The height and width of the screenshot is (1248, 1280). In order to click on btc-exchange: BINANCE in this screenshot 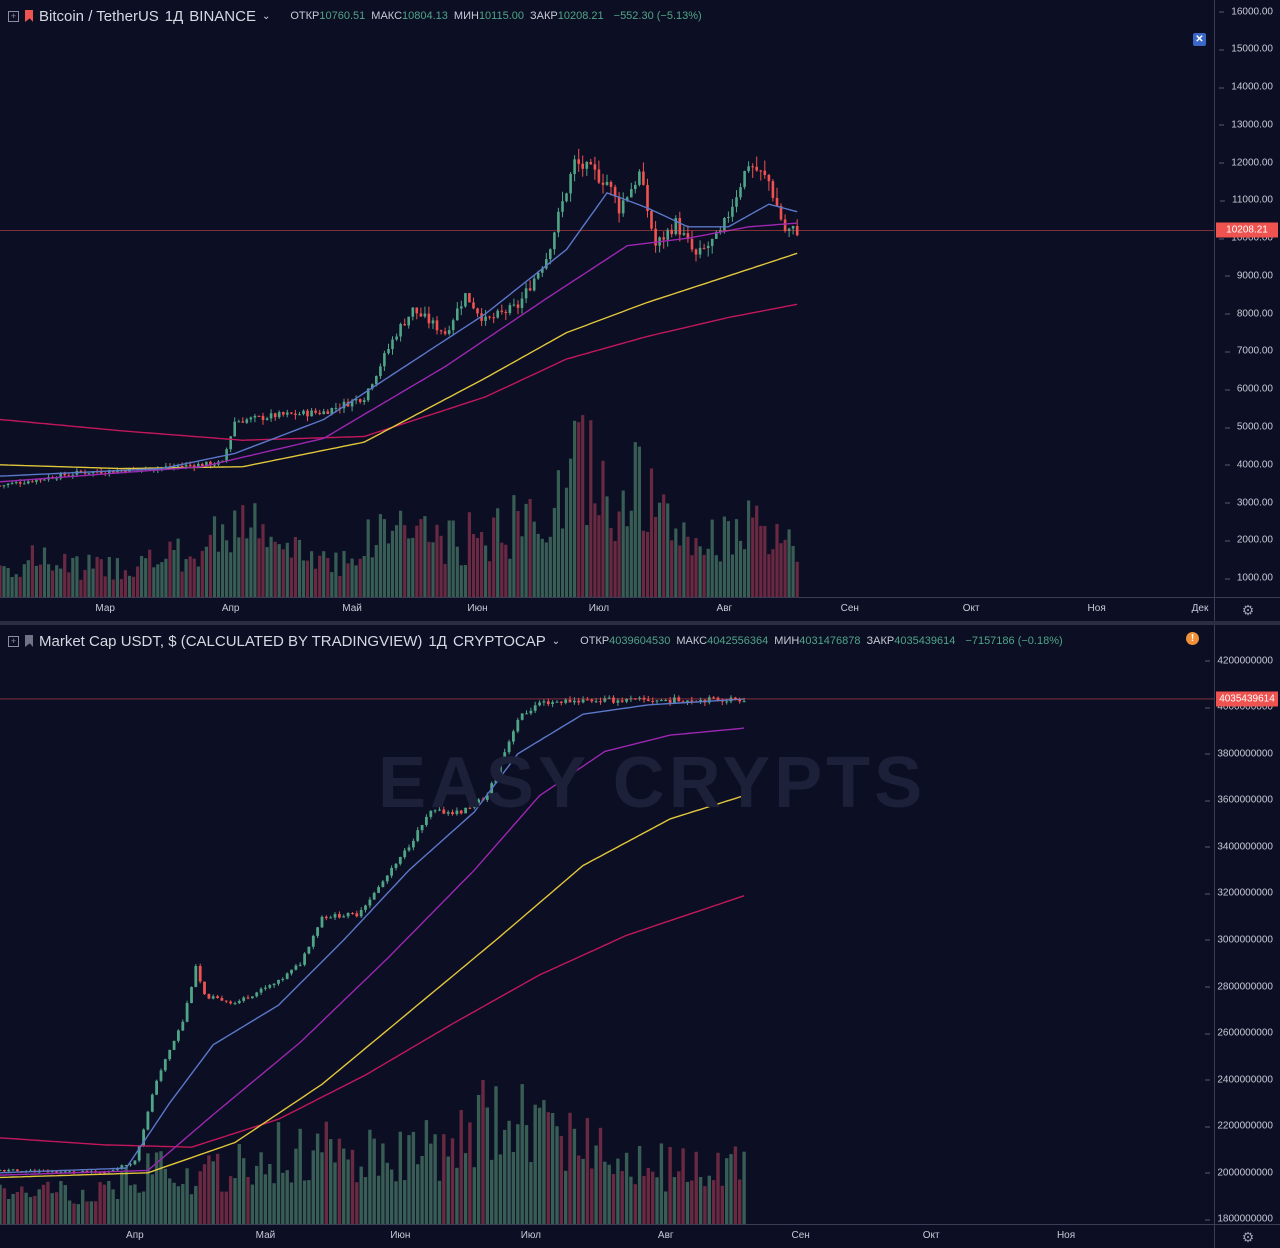, I will do `click(222, 16)`.